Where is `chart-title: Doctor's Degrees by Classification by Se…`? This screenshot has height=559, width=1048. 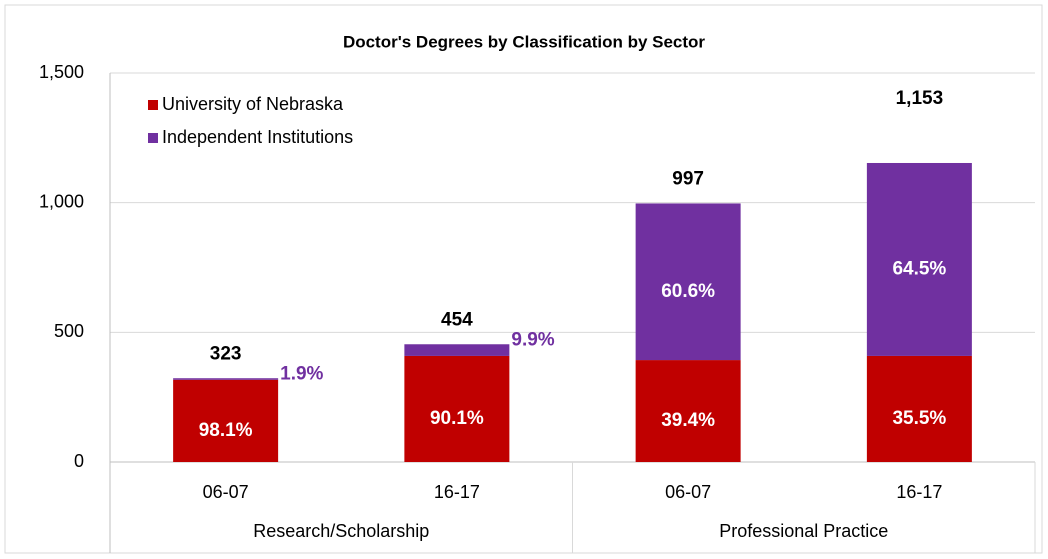
chart-title: Doctor's Degrees by Classification by Se… is located at coordinates (524, 41).